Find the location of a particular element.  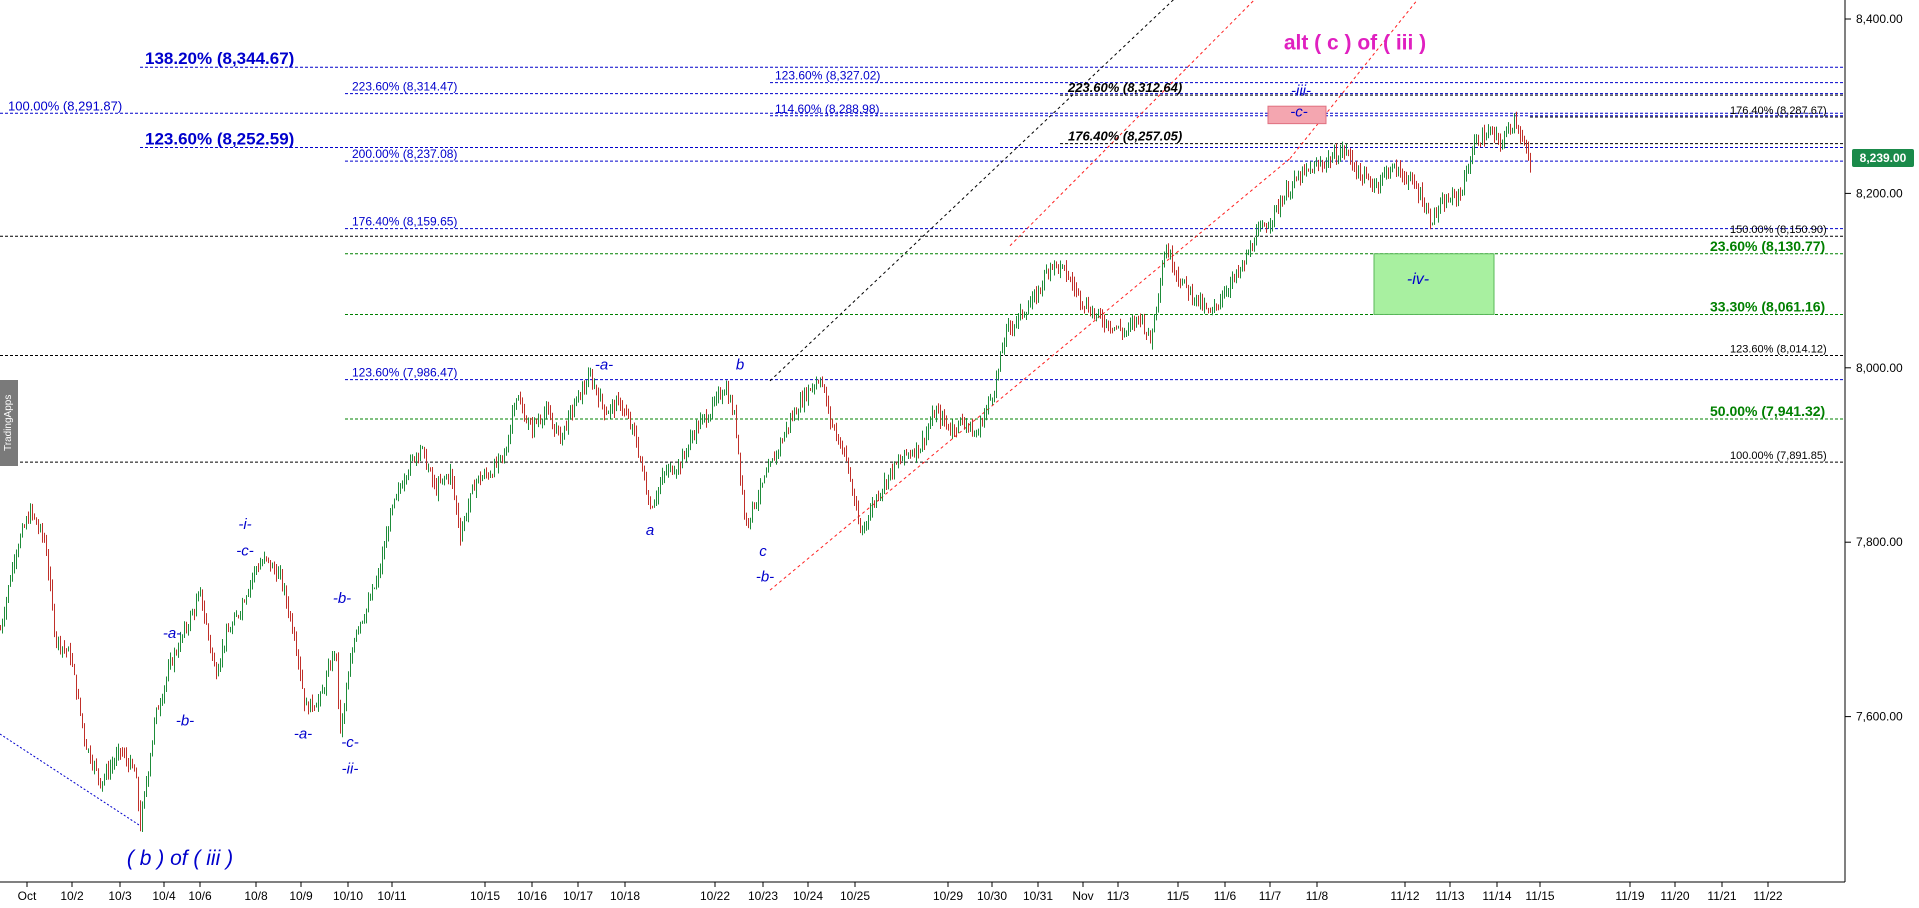

y-tick-label: 8,400.00 is located at coordinates (1879, 19).